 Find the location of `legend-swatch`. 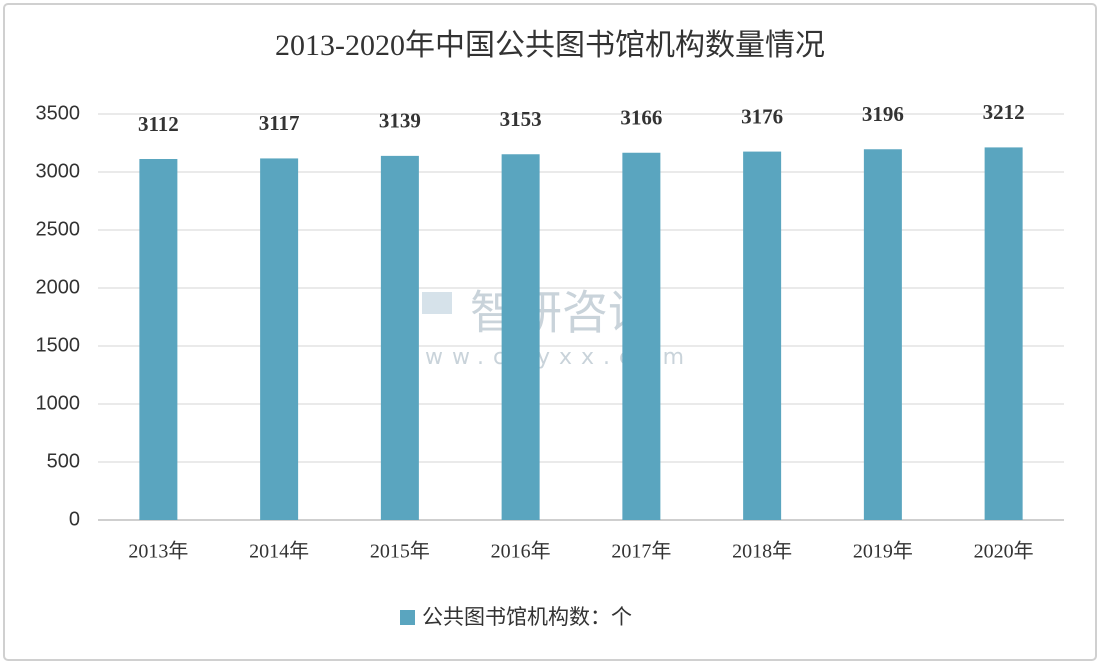

legend-swatch is located at coordinates (407, 617).